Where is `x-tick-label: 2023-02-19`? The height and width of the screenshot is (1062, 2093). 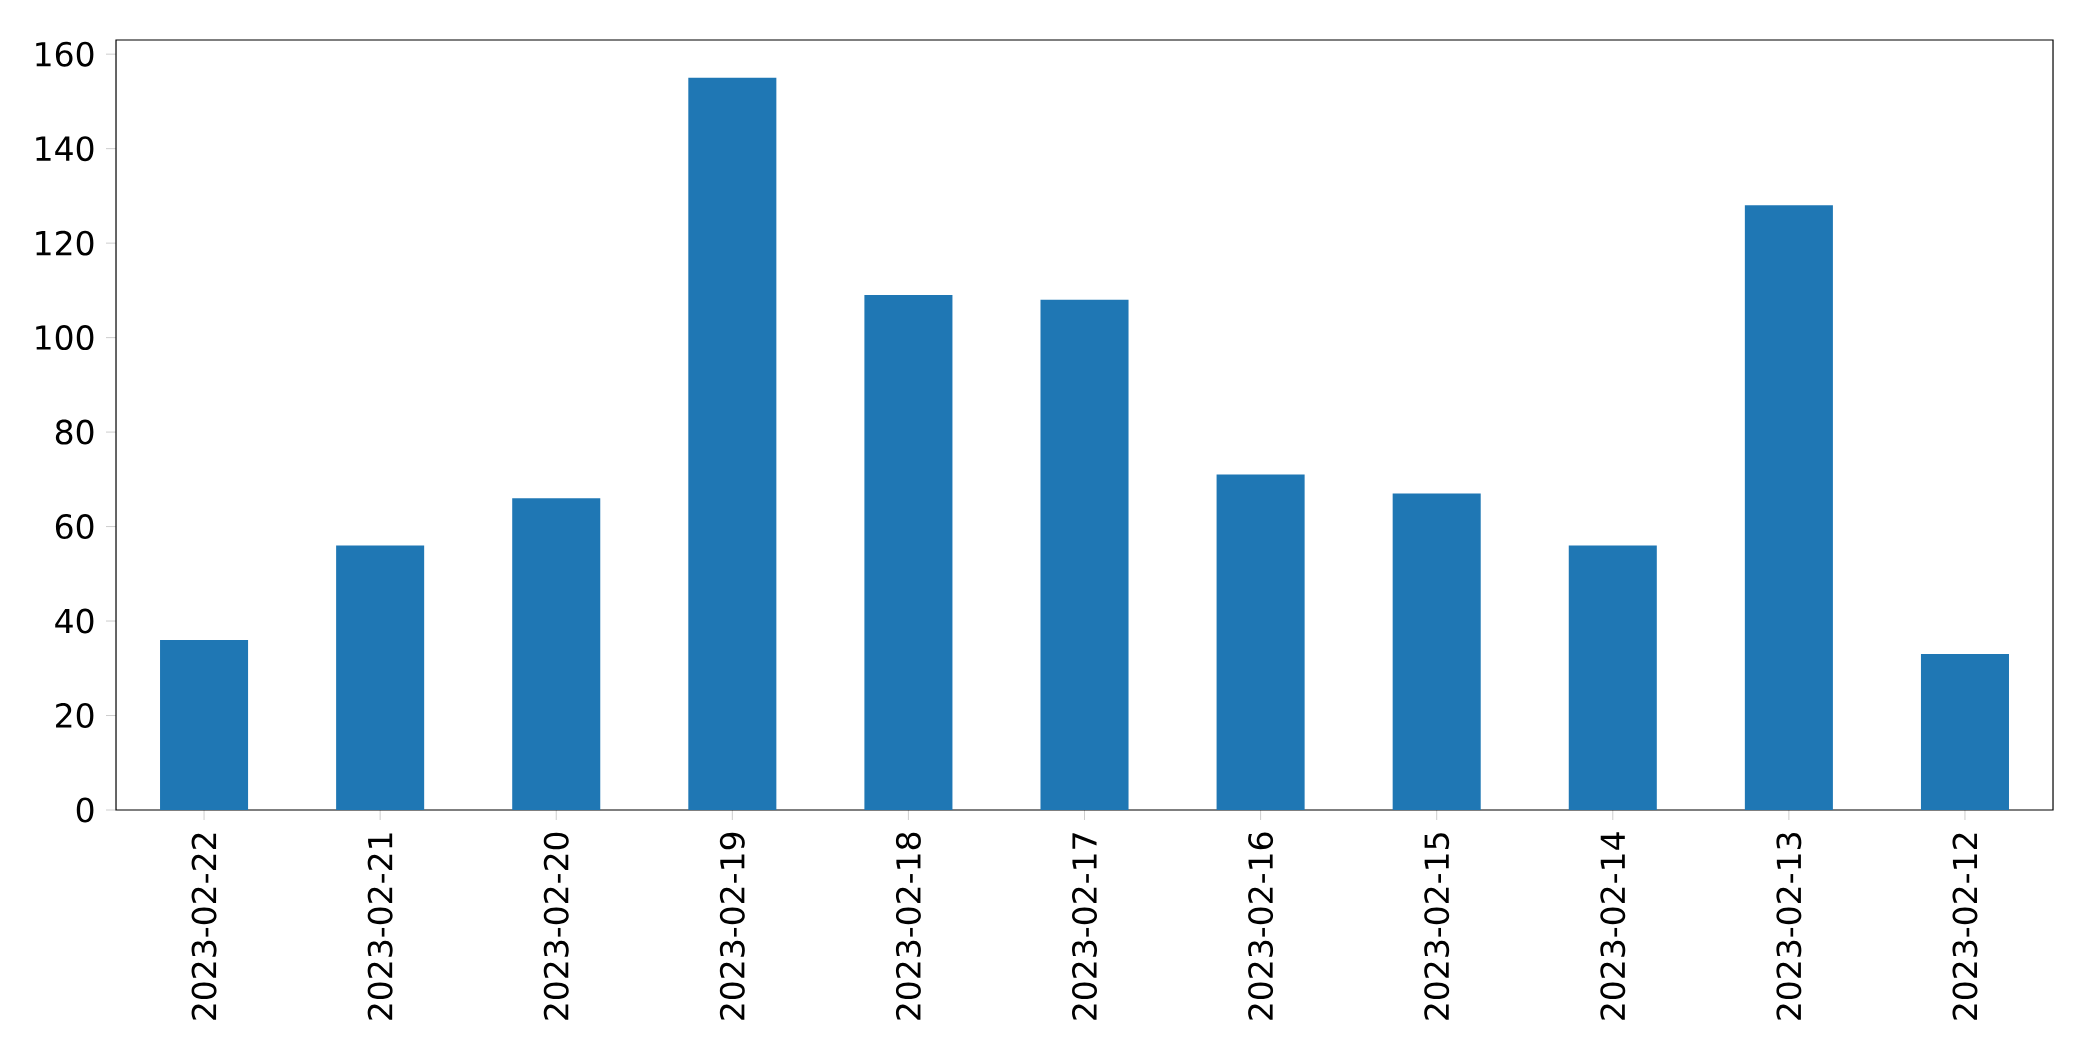 x-tick-label: 2023-02-19 is located at coordinates (732, 926).